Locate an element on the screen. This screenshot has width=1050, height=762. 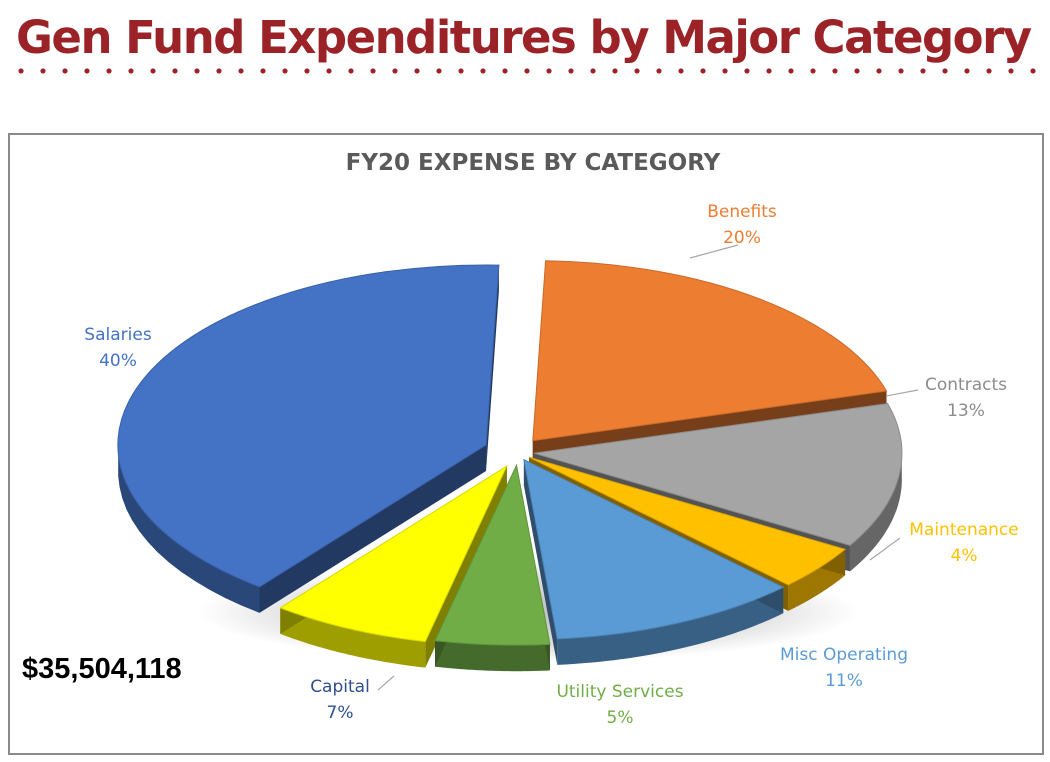
pie-side-contracts is located at coordinates (876, 511).